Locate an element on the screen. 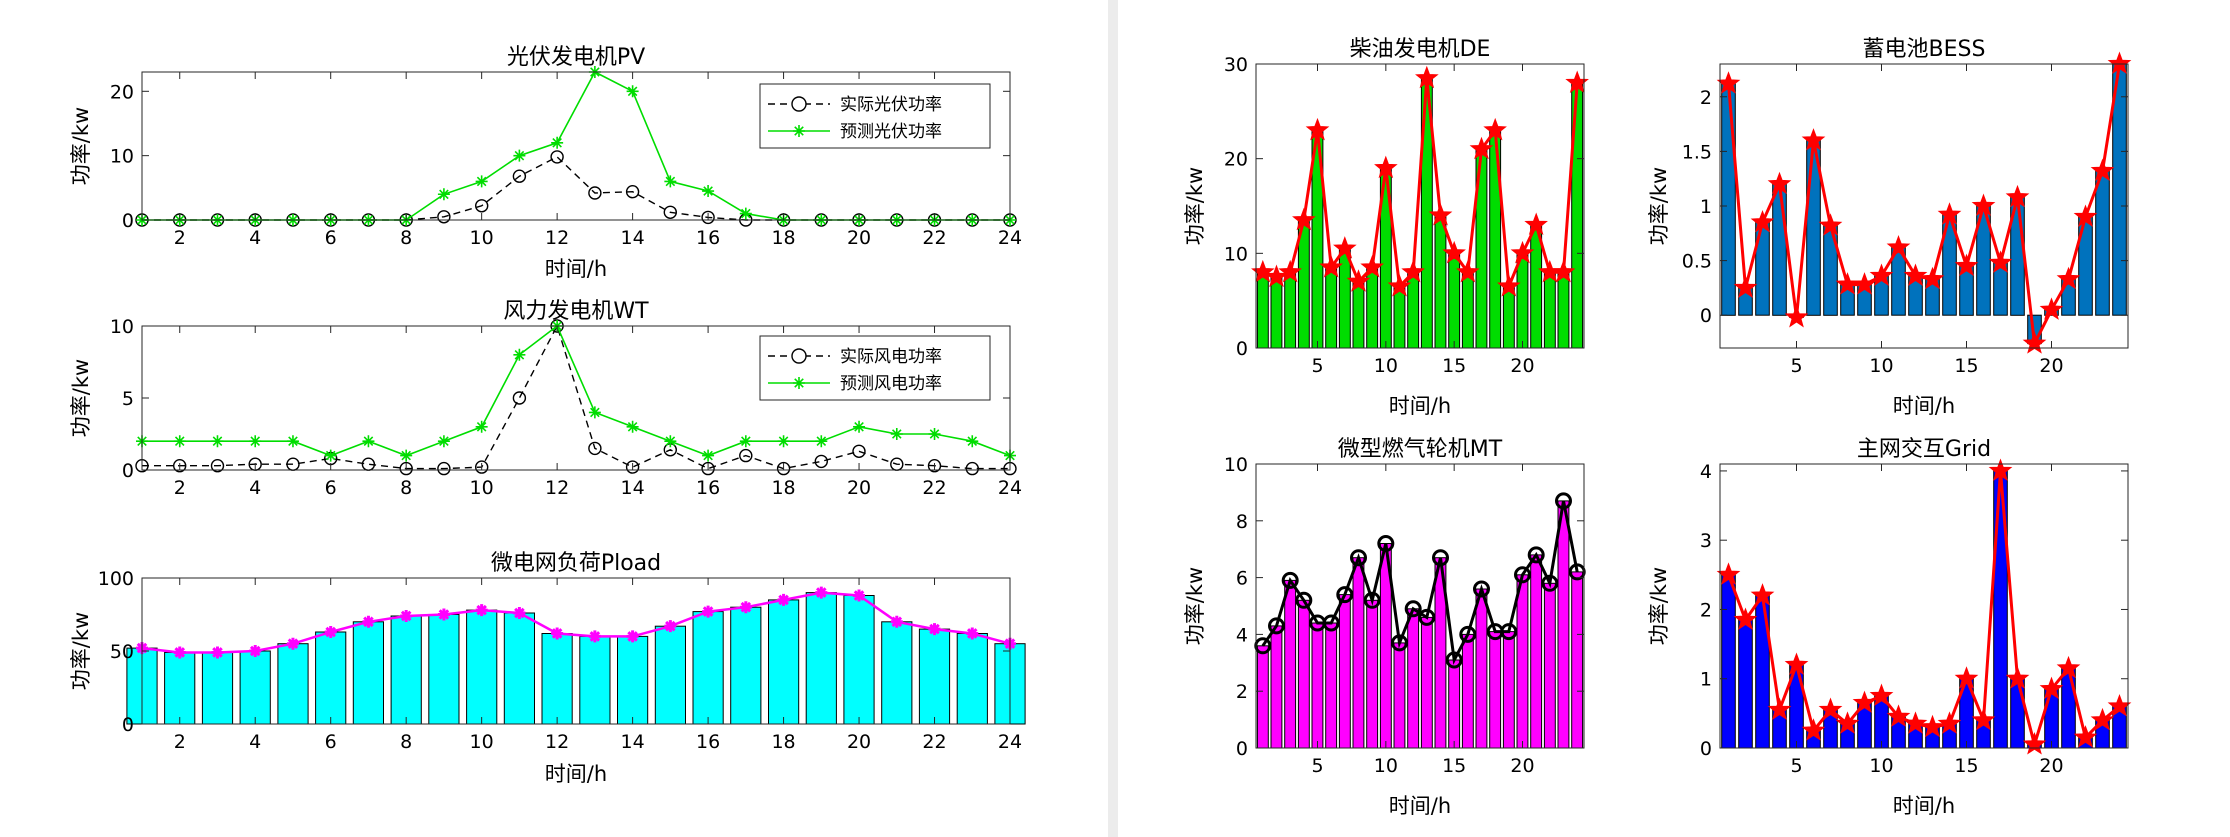 The width and height of the screenshot is (2230, 837). y-tick-label: 0.5 is located at coordinates (1697, 262).